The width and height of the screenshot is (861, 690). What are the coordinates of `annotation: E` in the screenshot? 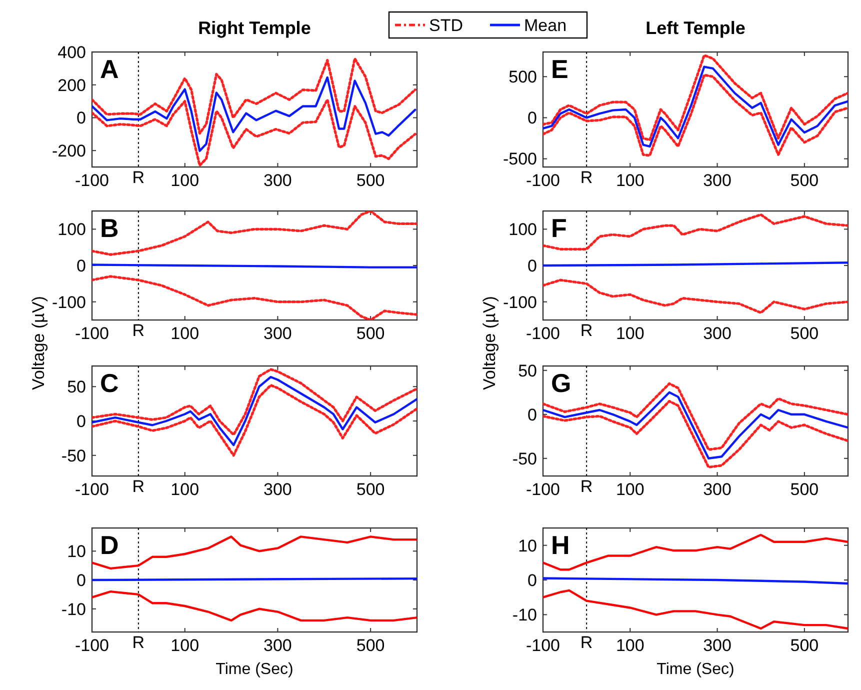 It's located at (559, 69).